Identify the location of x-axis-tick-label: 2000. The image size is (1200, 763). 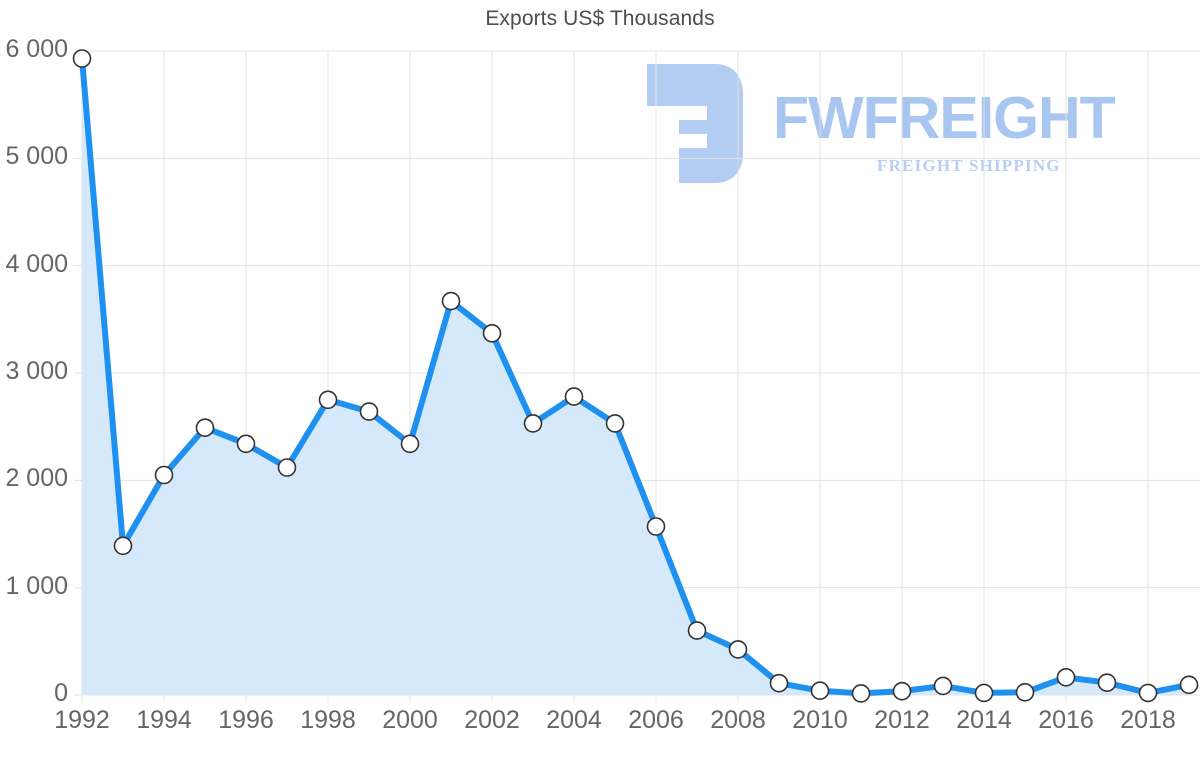
(410, 720).